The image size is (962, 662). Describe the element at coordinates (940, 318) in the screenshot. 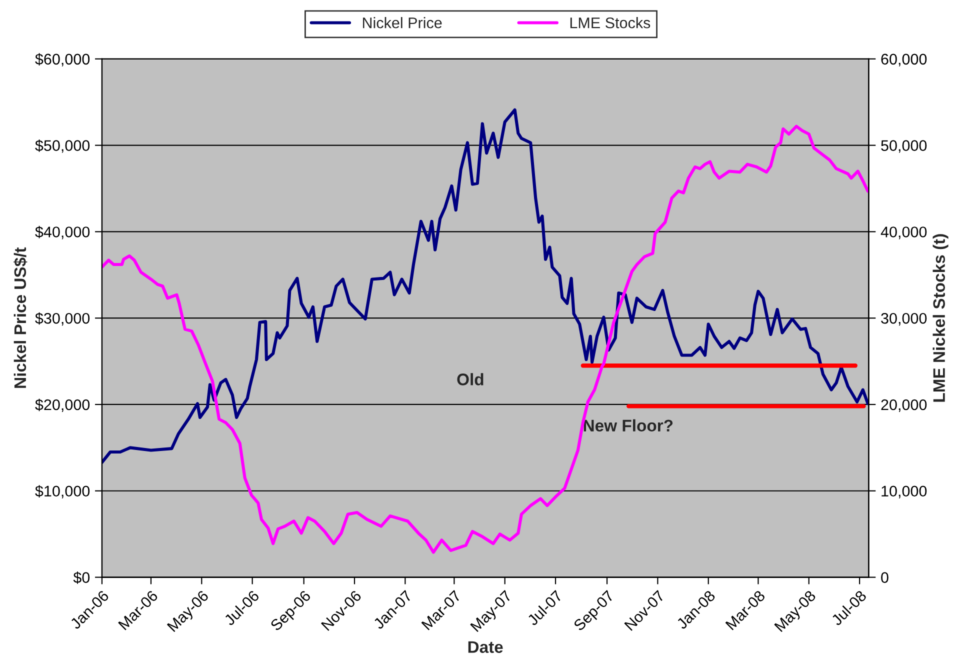

I see `y2-axis-title: LME Nickel Stocks (t)` at that location.